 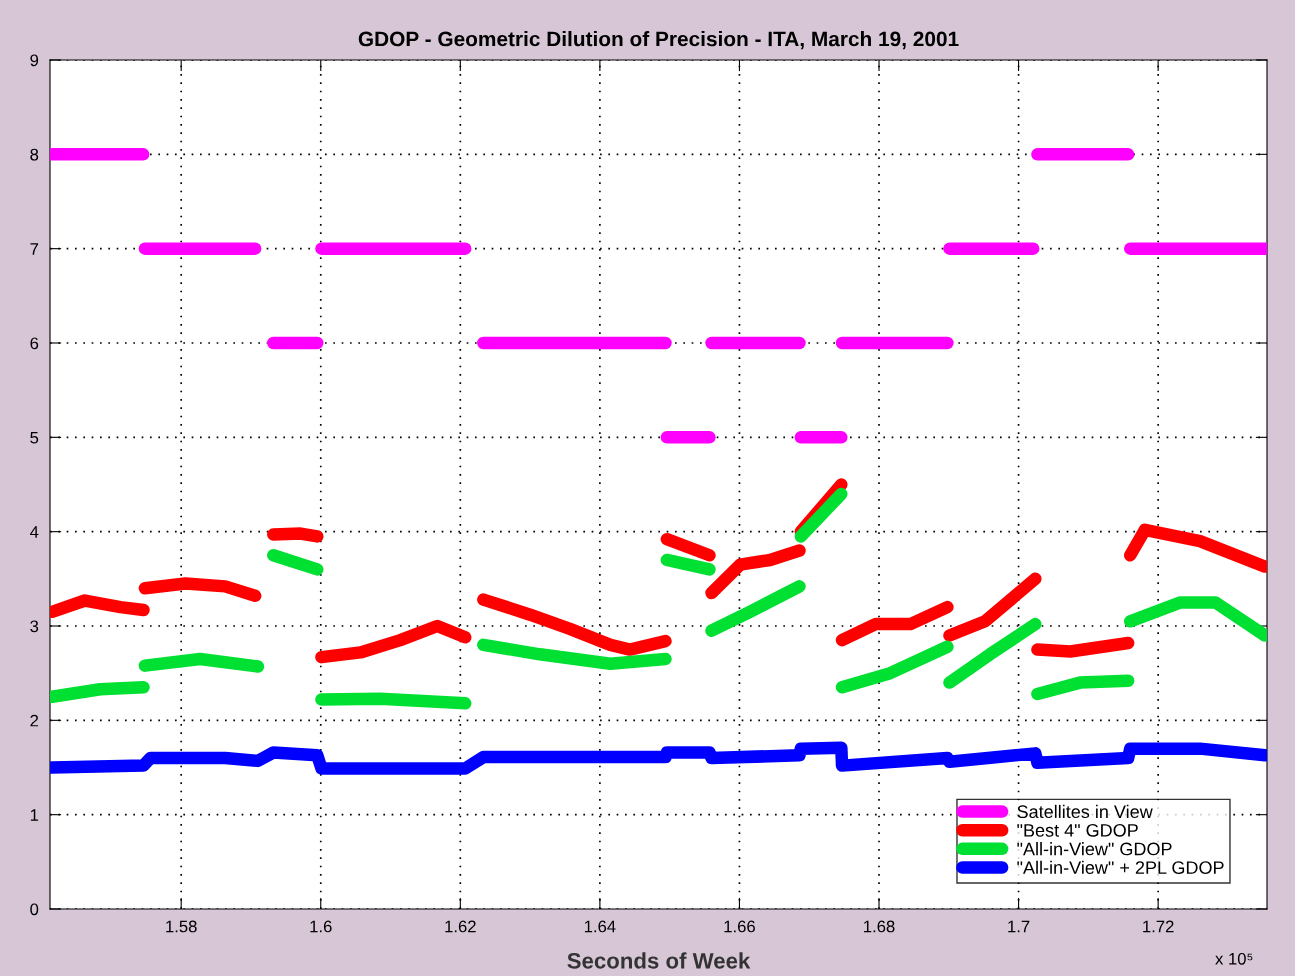 What do you see at coordinates (1019, 926) in the screenshot?
I see `x-tick-label: 1.7` at bounding box center [1019, 926].